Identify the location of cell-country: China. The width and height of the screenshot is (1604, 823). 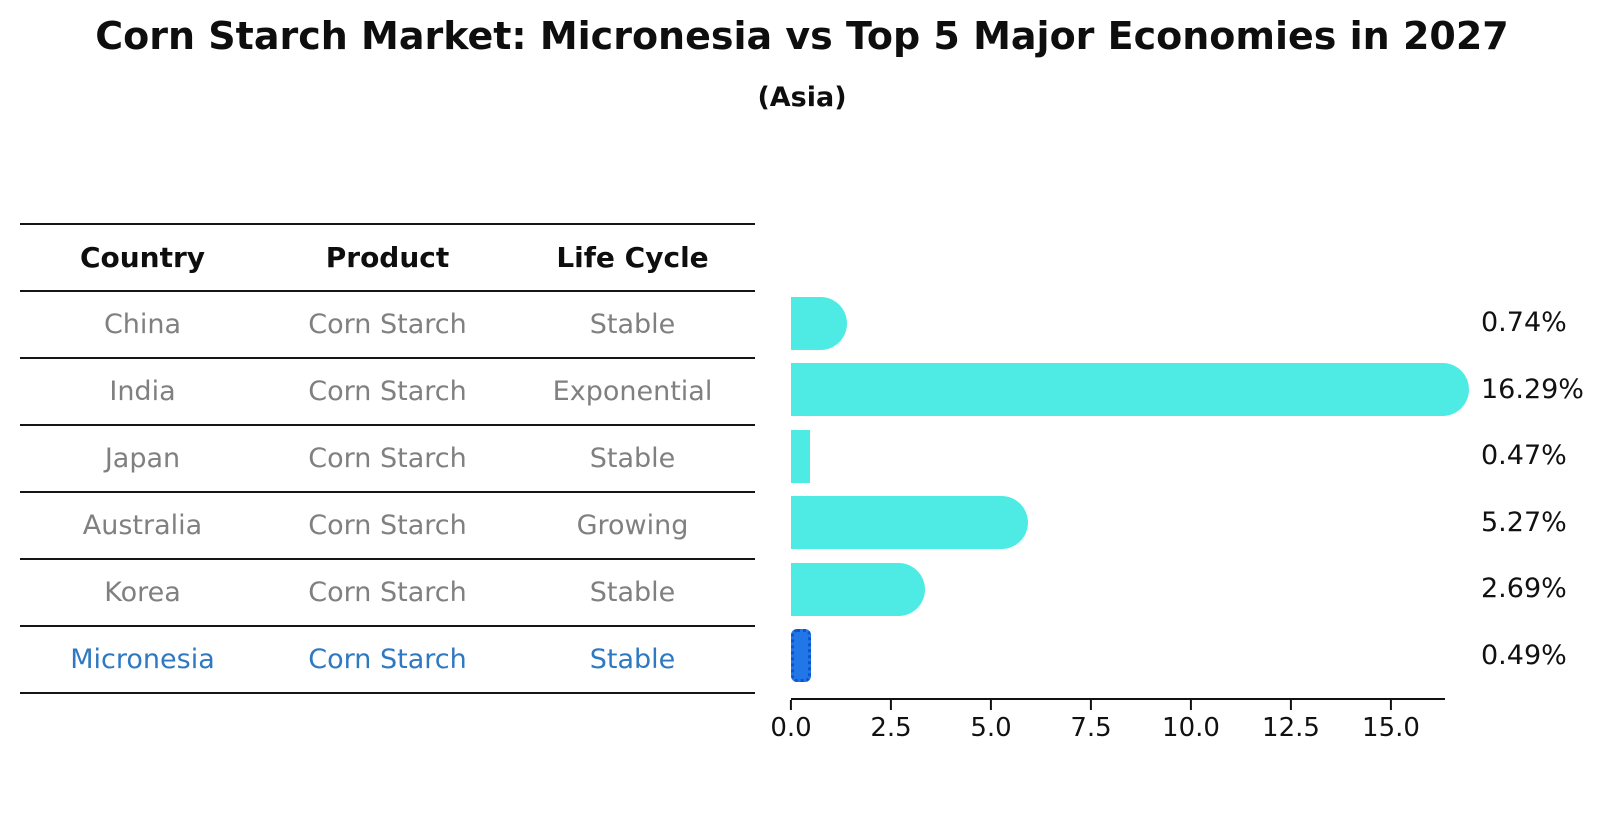
(142, 324).